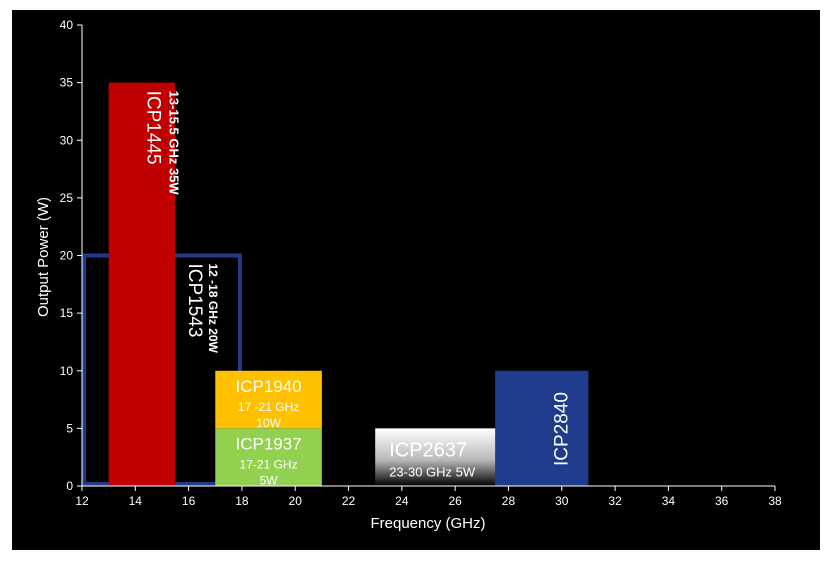 This screenshot has height=574, width=833. Describe the element at coordinates (722, 501) in the screenshot. I see `x-tick-label: 36` at that location.